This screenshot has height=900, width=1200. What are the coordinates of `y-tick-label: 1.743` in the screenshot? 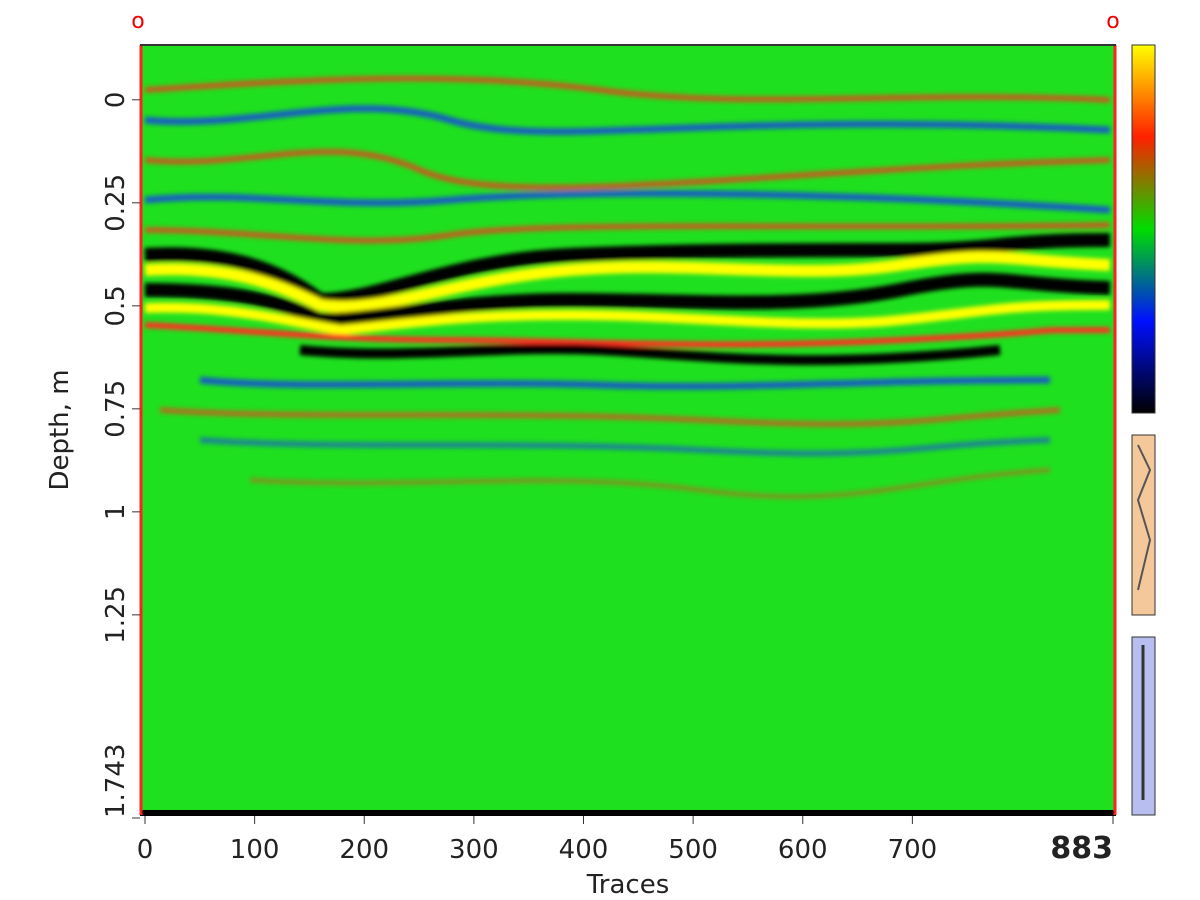 It's located at (116, 781).